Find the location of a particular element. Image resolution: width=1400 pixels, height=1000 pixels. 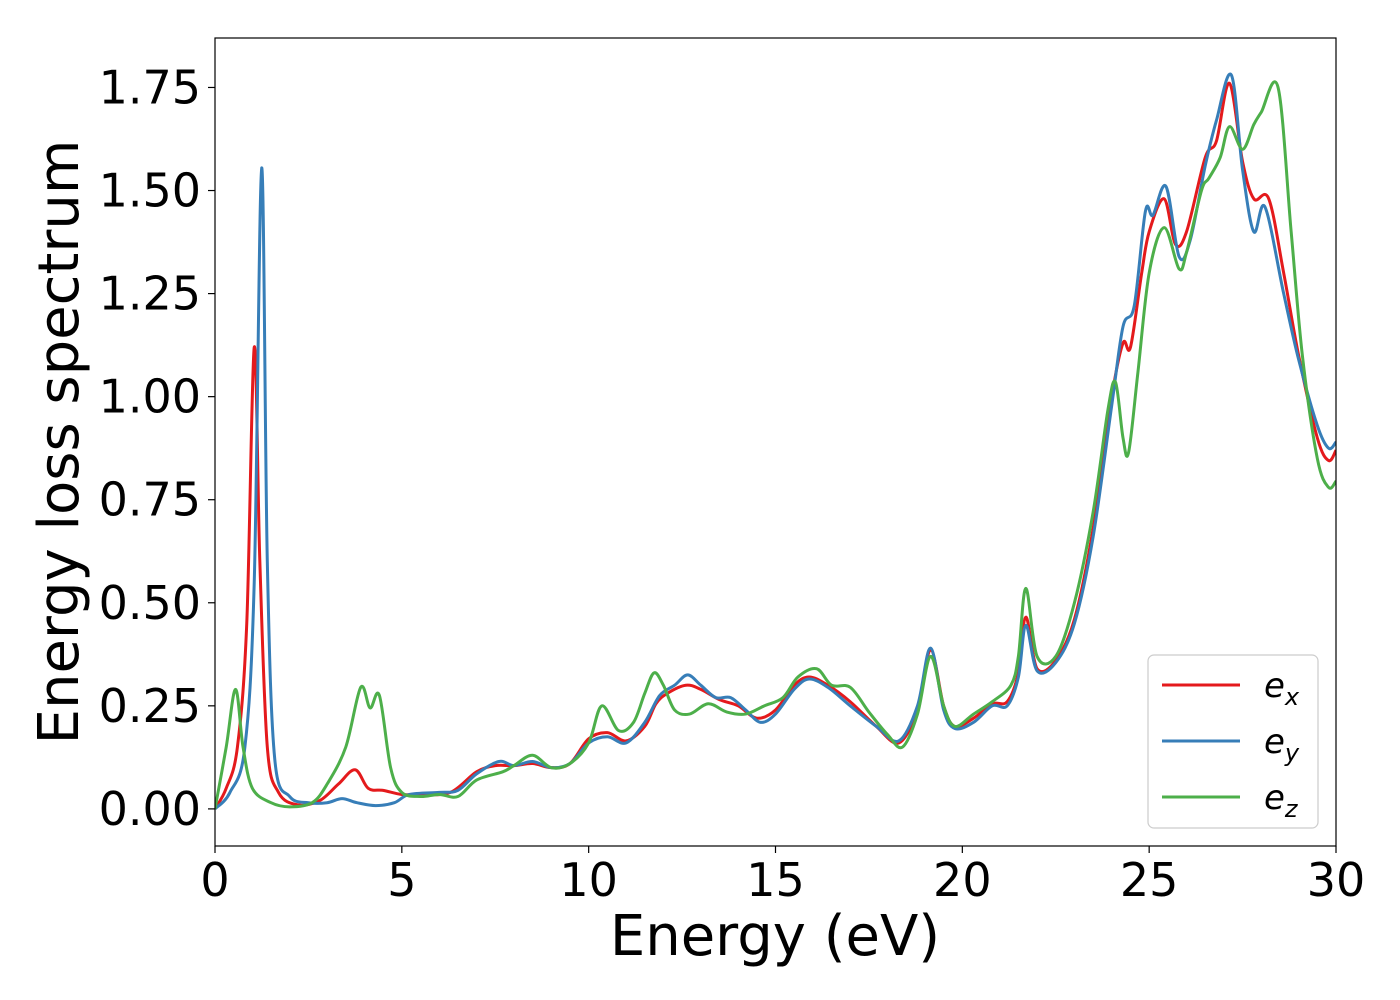

y-tick-label: 1.75 is located at coordinates (150, 87).